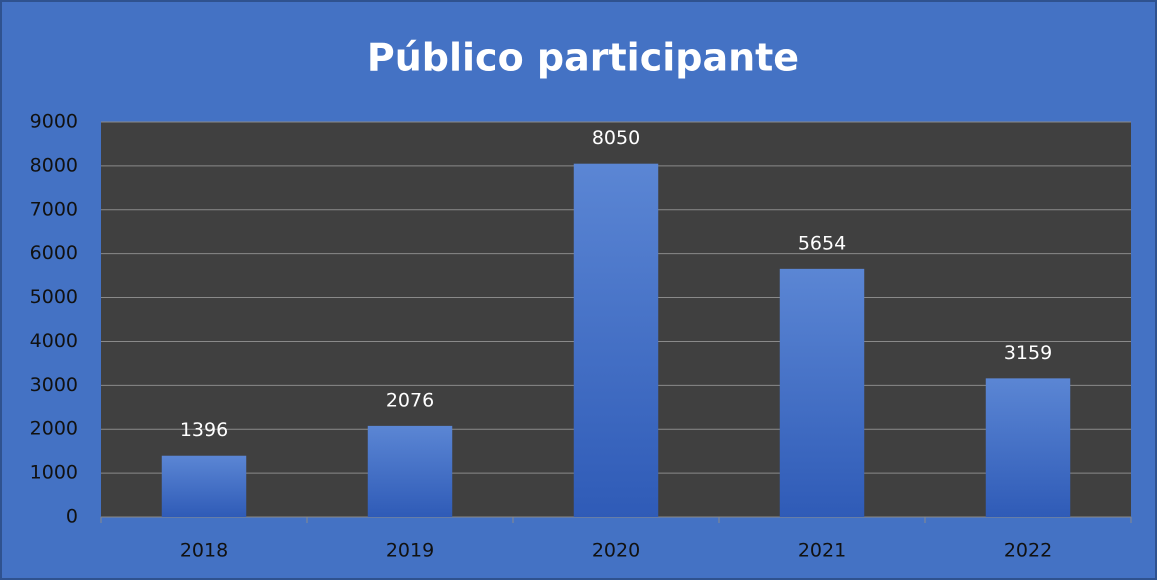 This screenshot has width=1157, height=580. I want to click on y-tick-label: 3000, so click(54, 385).